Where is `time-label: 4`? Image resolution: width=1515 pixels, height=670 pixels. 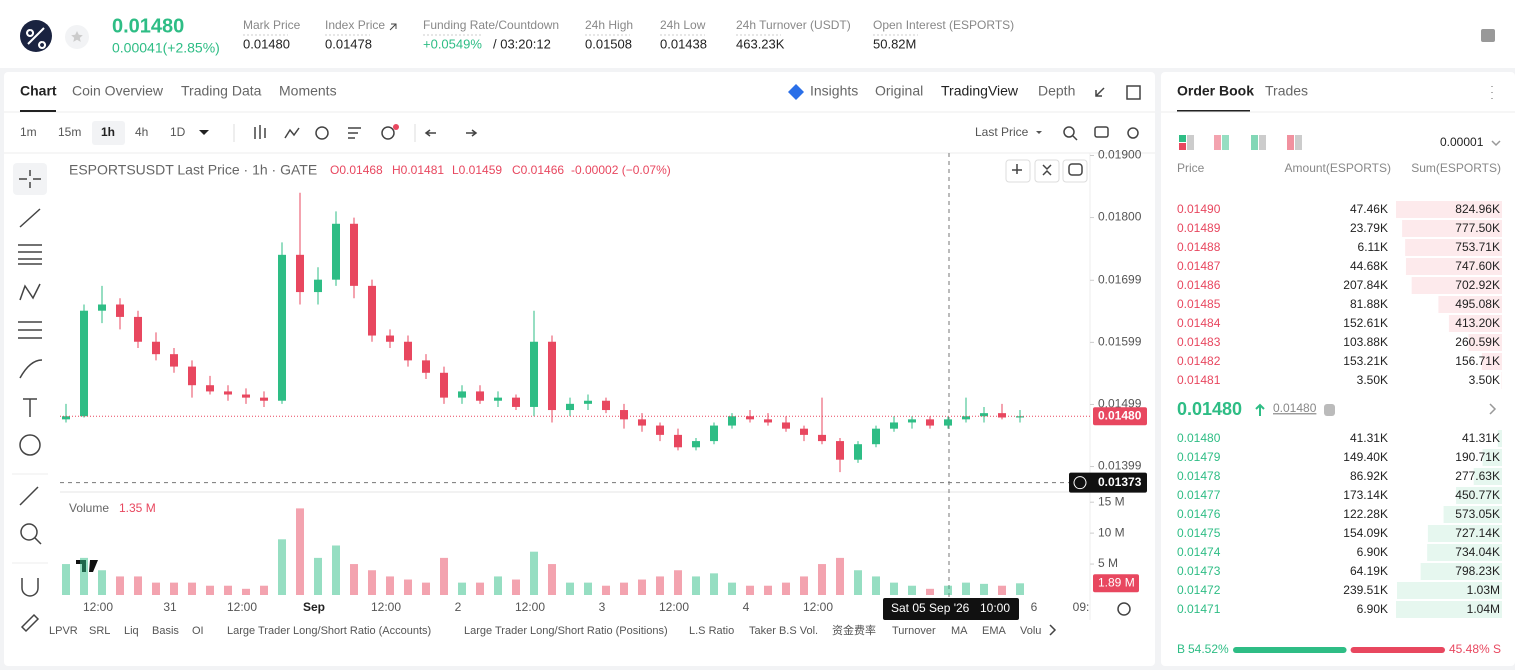 time-label: 4 is located at coordinates (746, 607).